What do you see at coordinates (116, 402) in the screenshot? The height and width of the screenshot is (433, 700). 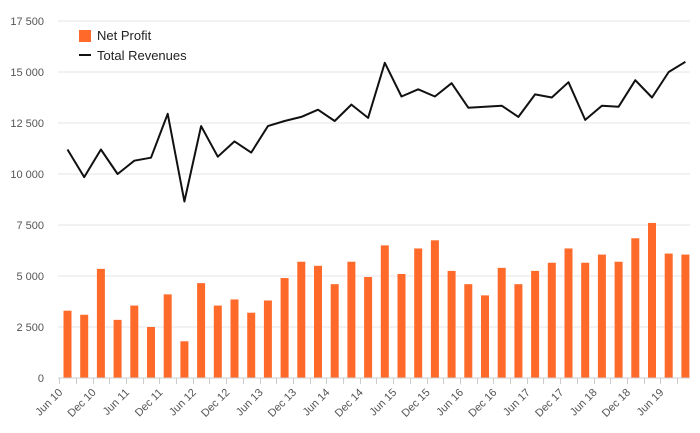 I see `x-tick-label: Jun 11` at bounding box center [116, 402].